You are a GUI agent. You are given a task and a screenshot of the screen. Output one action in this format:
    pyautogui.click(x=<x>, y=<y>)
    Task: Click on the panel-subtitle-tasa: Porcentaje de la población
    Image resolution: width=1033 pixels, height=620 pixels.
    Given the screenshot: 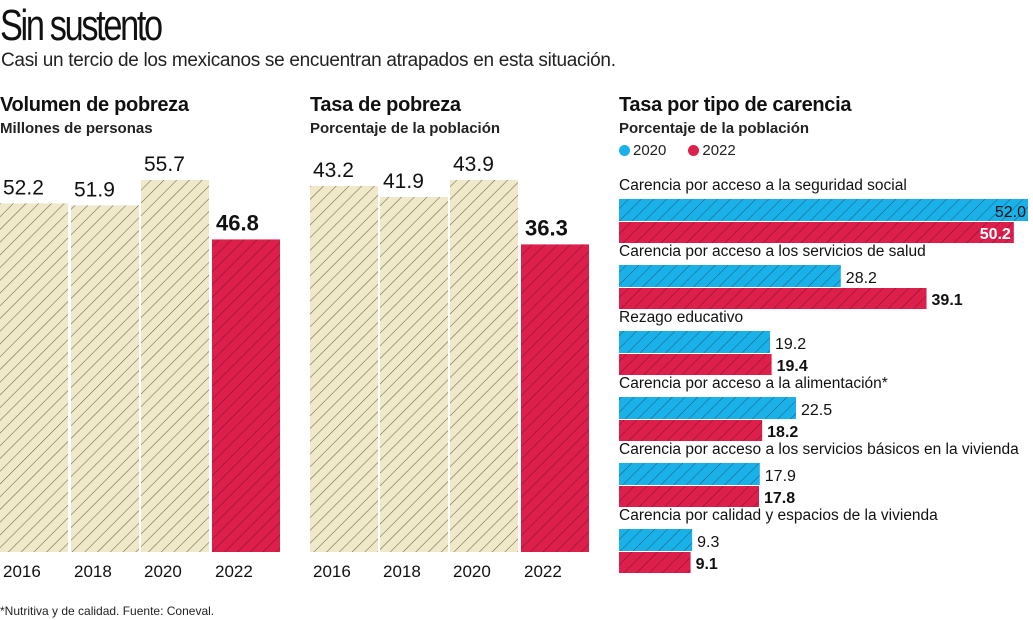 What is the action you would take?
    pyautogui.click(x=405, y=128)
    